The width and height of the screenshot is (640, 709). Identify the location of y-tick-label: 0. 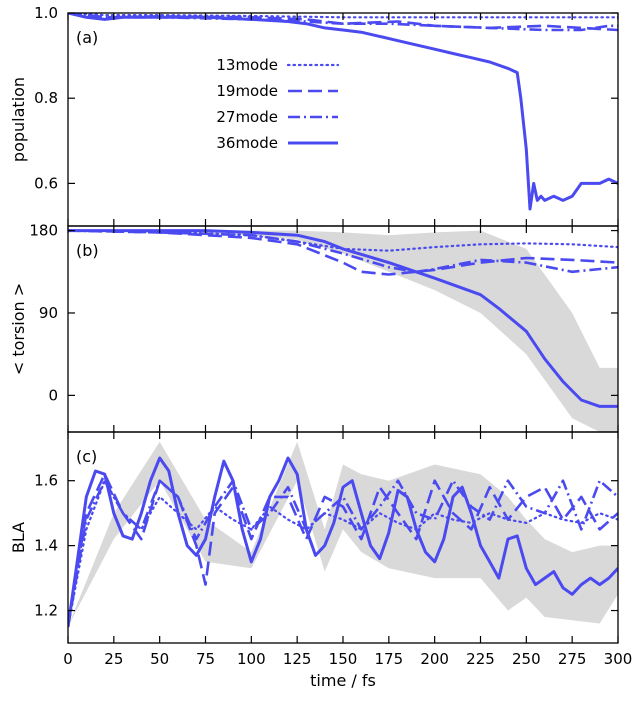
(53, 395).